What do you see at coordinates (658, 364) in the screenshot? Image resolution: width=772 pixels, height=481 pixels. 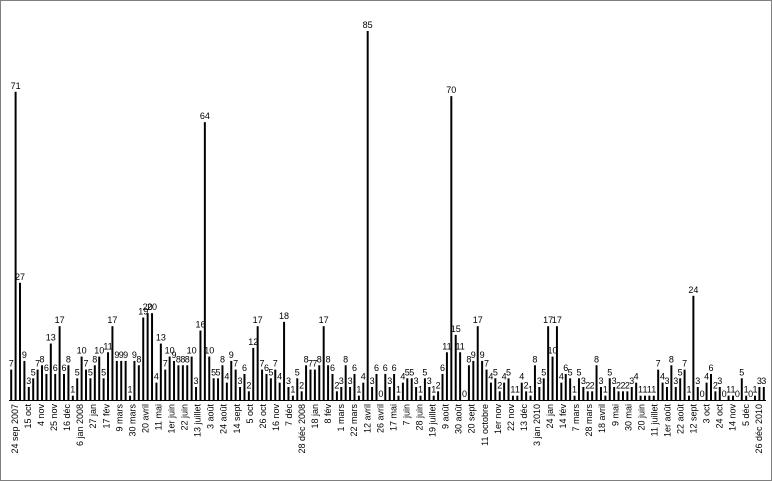 I see `bar-value-label-147: 7` at bounding box center [658, 364].